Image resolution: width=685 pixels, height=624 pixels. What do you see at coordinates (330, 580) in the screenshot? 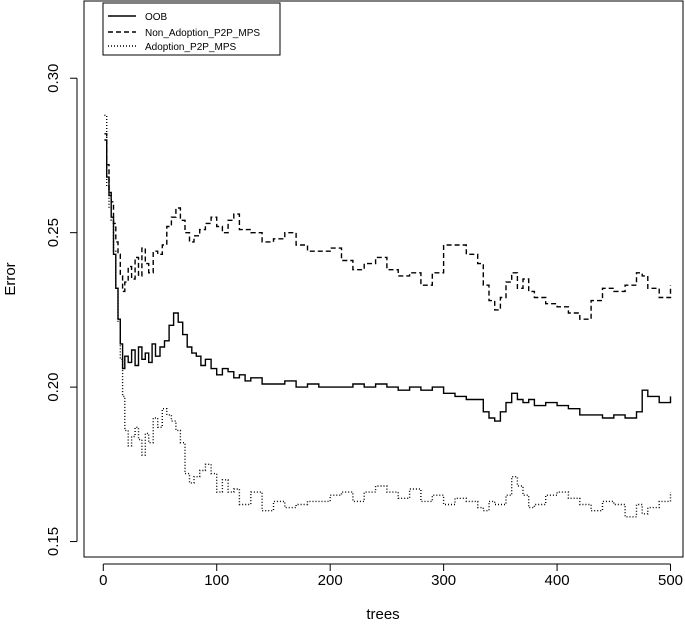
I see `x-tick-label: 200` at bounding box center [330, 580].